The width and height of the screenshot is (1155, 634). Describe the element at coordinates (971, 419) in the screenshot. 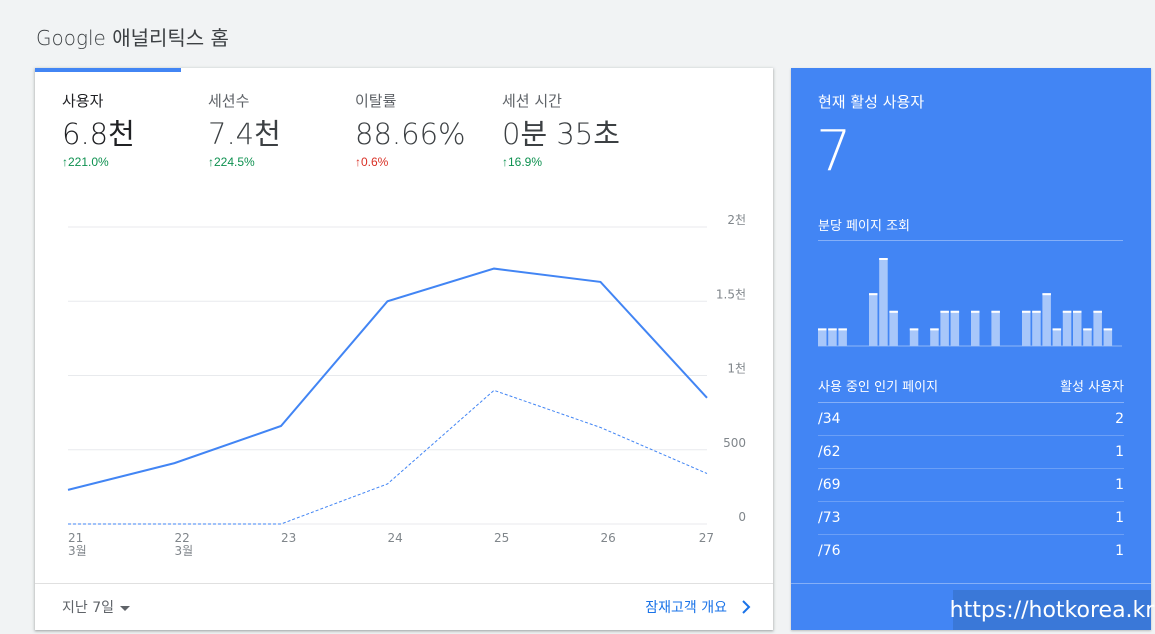

I see `table-row: /34 2` at that location.